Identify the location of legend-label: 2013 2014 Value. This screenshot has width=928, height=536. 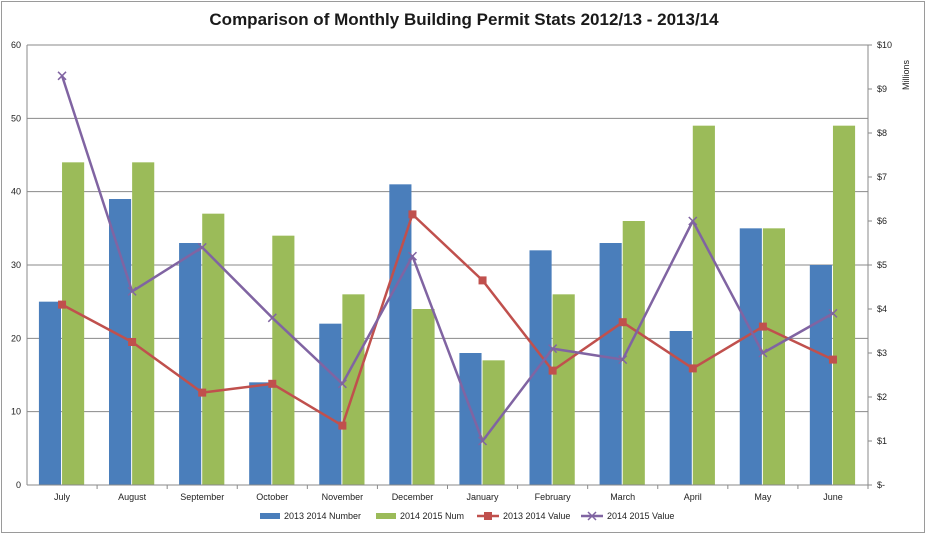
(536, 516).